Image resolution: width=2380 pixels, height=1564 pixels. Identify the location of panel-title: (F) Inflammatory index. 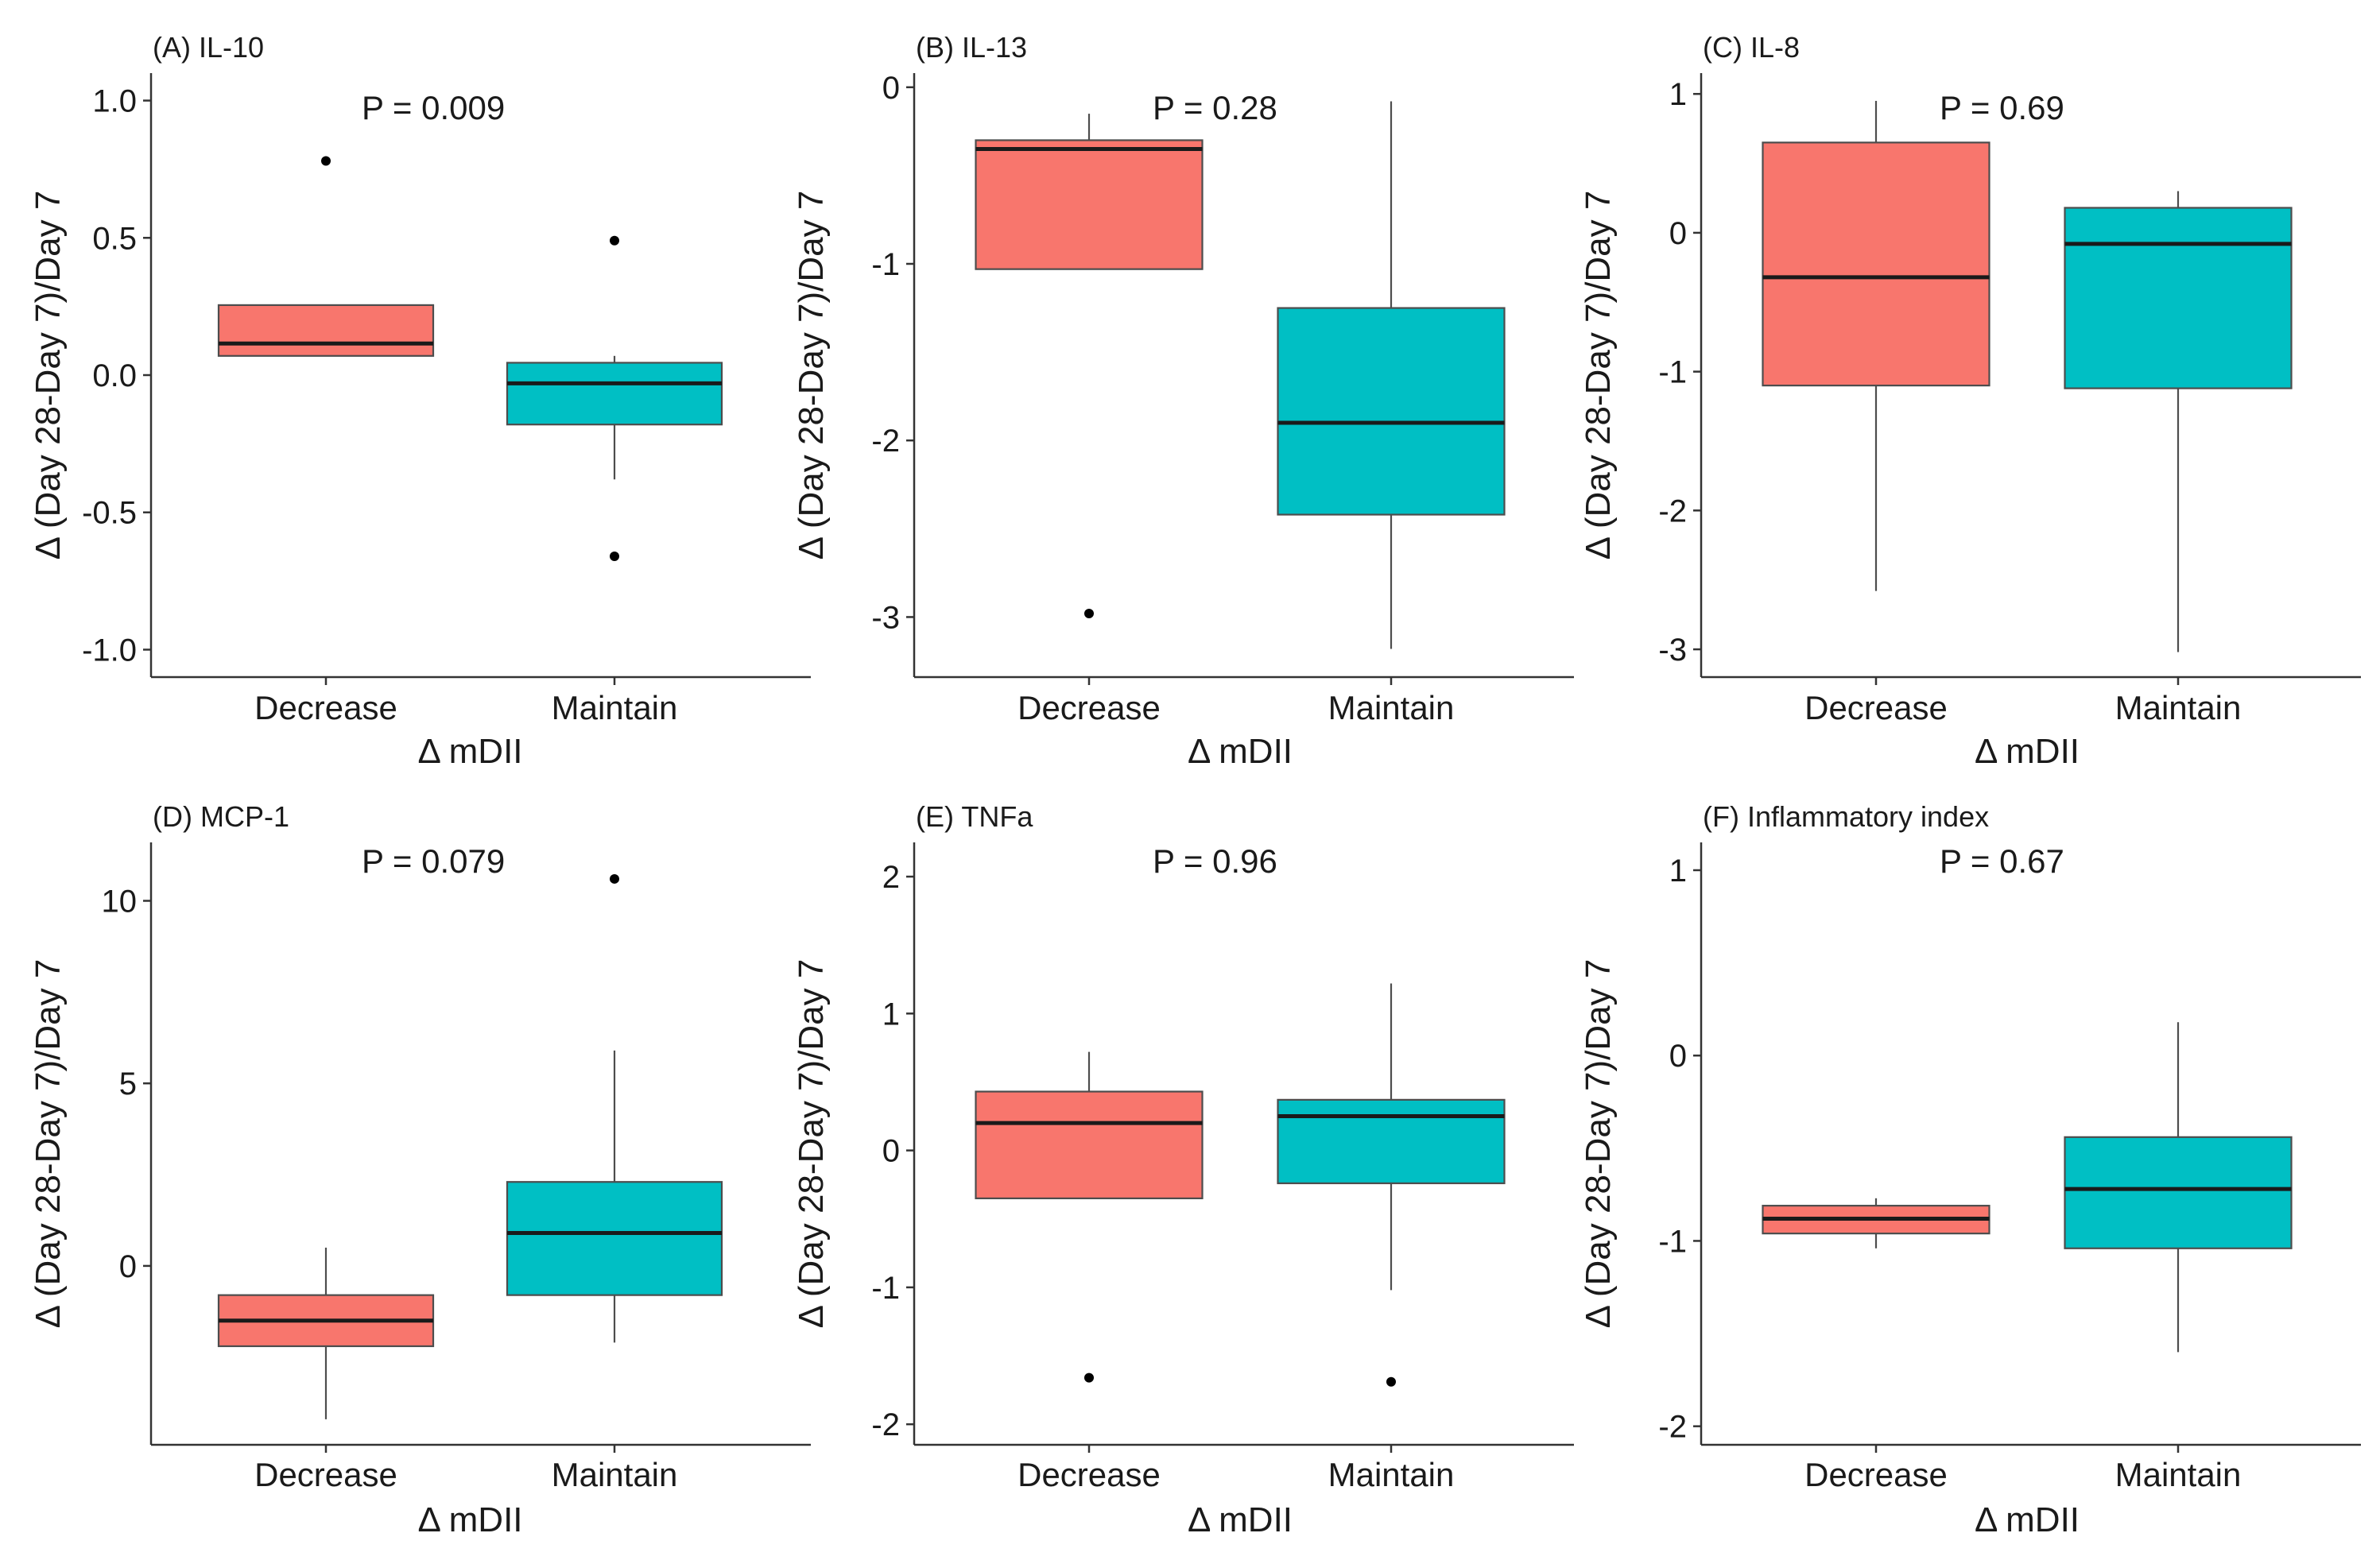
(1846, 816).